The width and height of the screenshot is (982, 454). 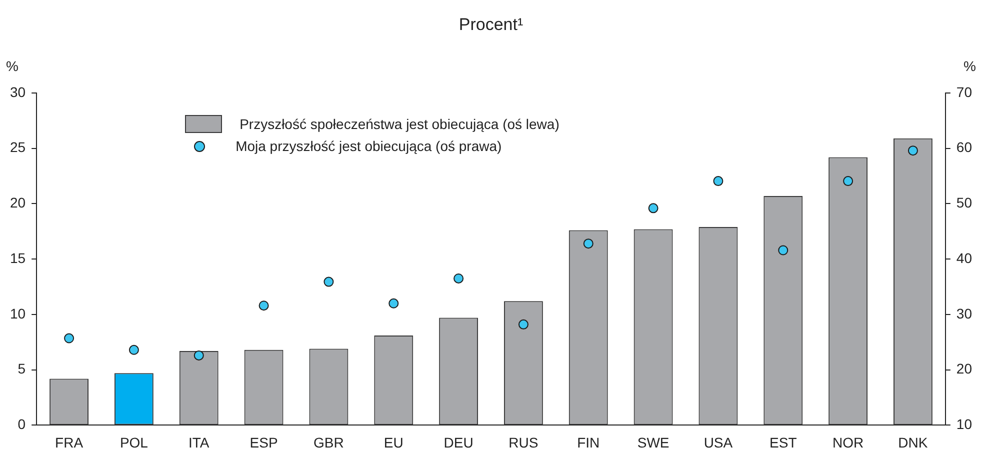 What do you see at coordinates (784, 442) in the screenshot?
I see `x-tick-label: EST` at bounding box center [784, 442].